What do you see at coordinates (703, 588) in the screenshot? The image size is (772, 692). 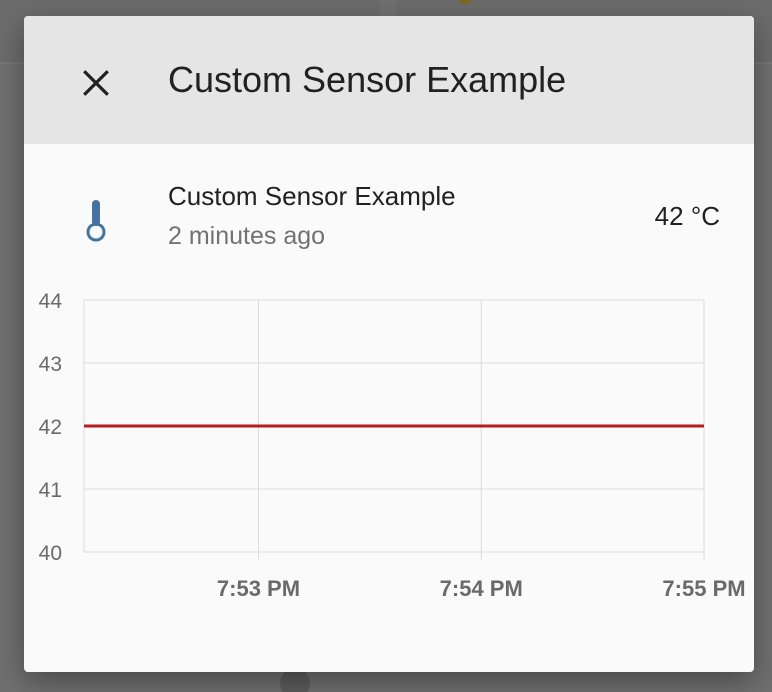 I see `x-tick-label: 7:55 PM` at bounding box center [703, 588].